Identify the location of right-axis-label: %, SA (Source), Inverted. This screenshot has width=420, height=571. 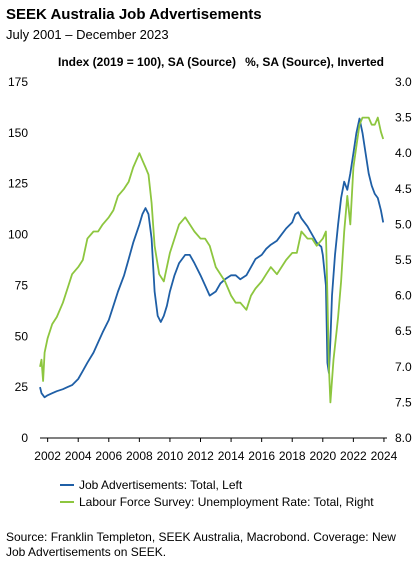
(314, 62).